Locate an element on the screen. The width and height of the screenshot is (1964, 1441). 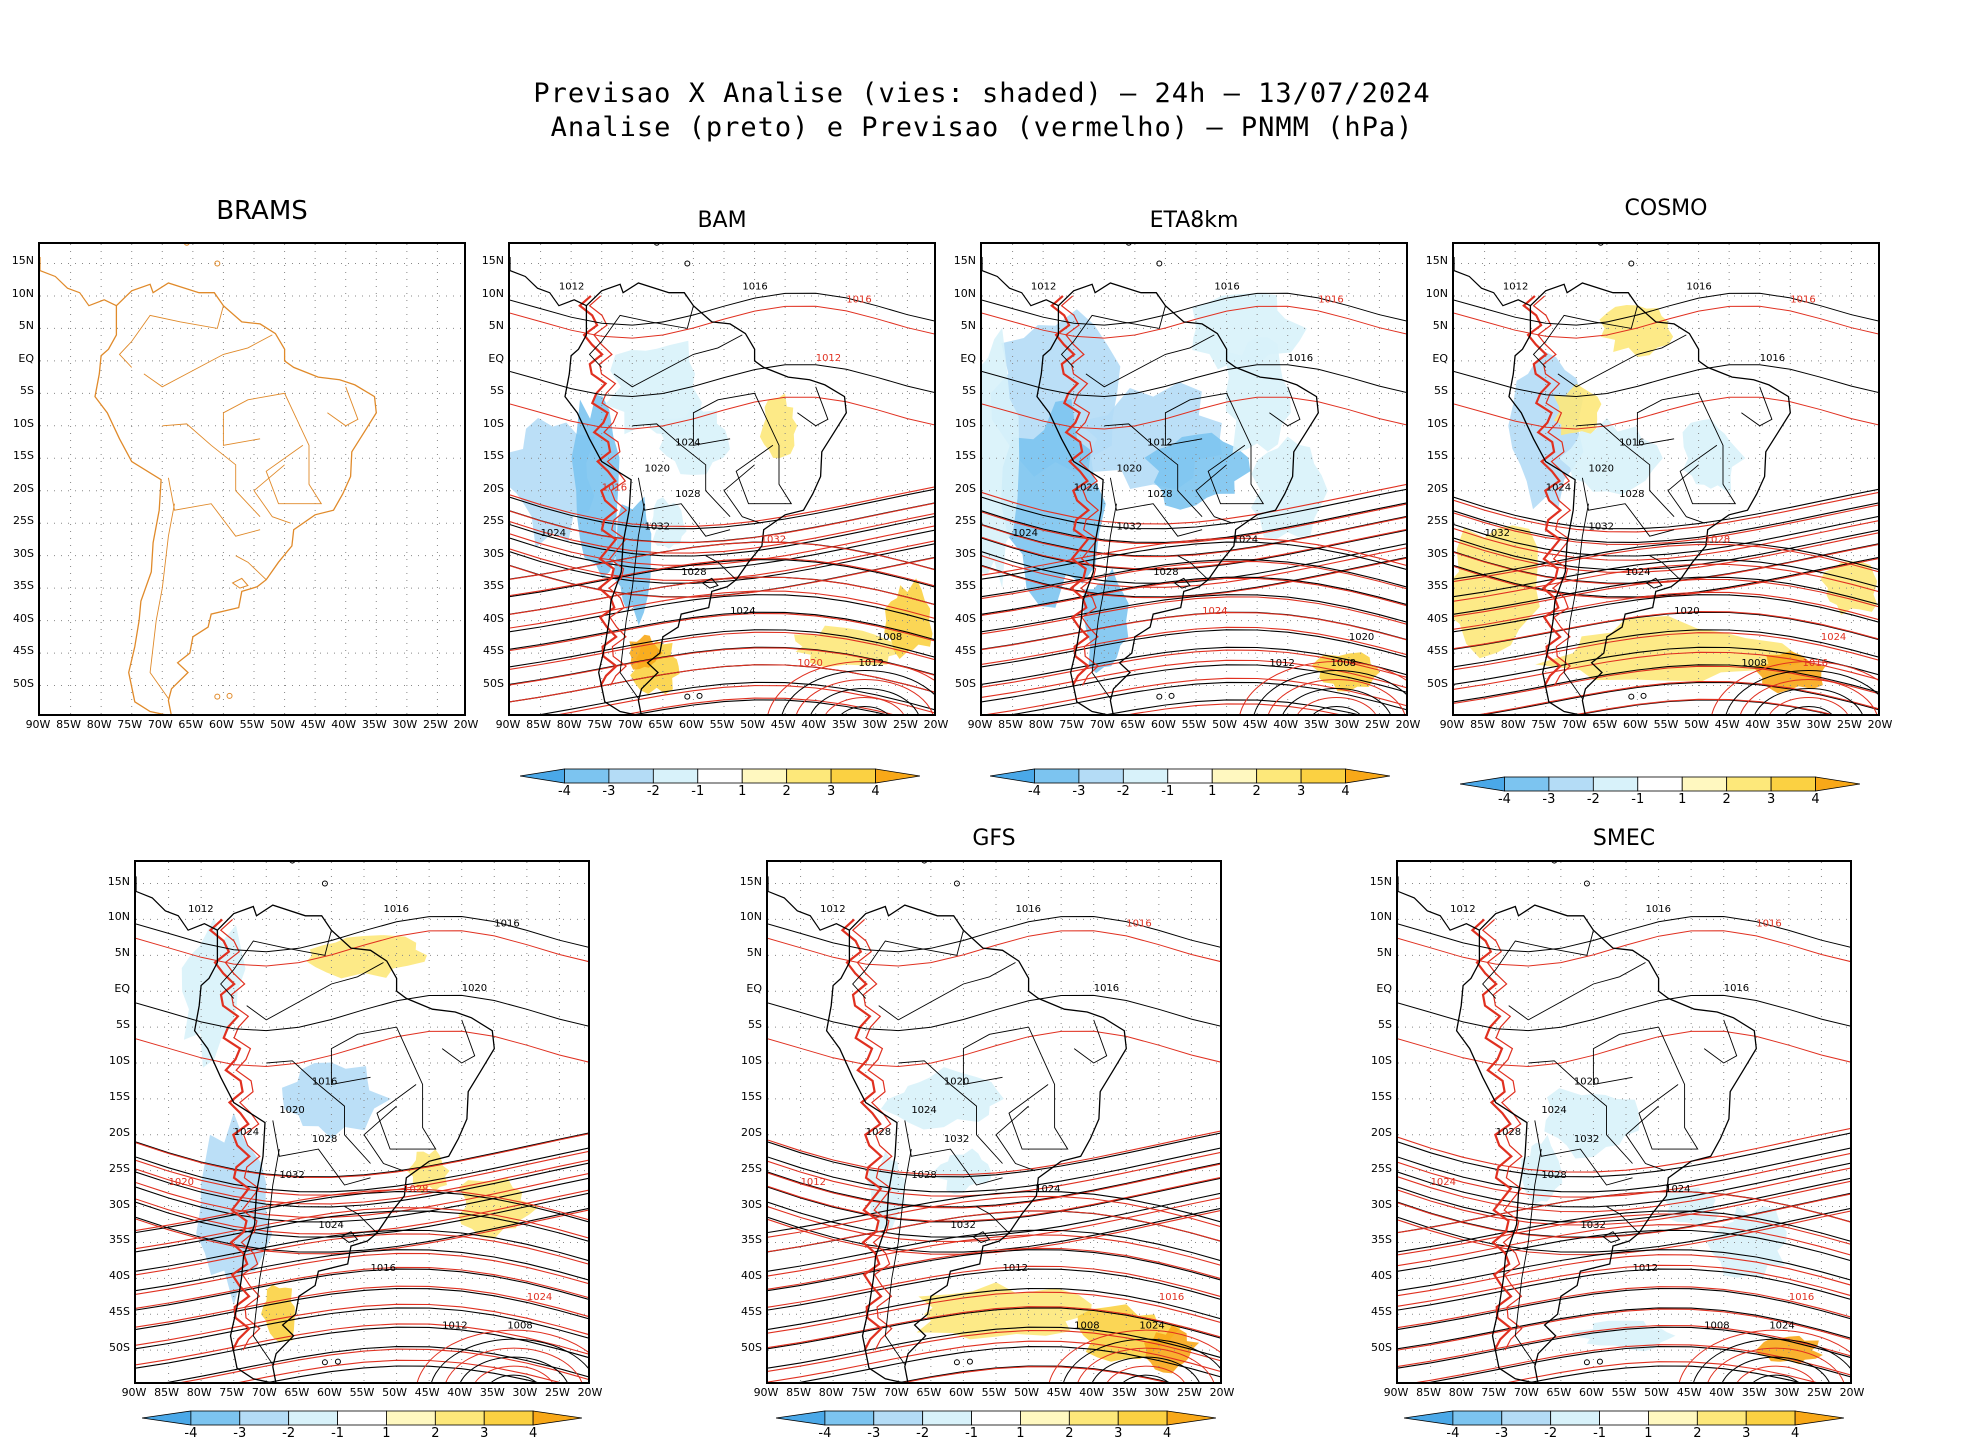
lon-tick-label: 80W is located at coordinates (1461, 1392).